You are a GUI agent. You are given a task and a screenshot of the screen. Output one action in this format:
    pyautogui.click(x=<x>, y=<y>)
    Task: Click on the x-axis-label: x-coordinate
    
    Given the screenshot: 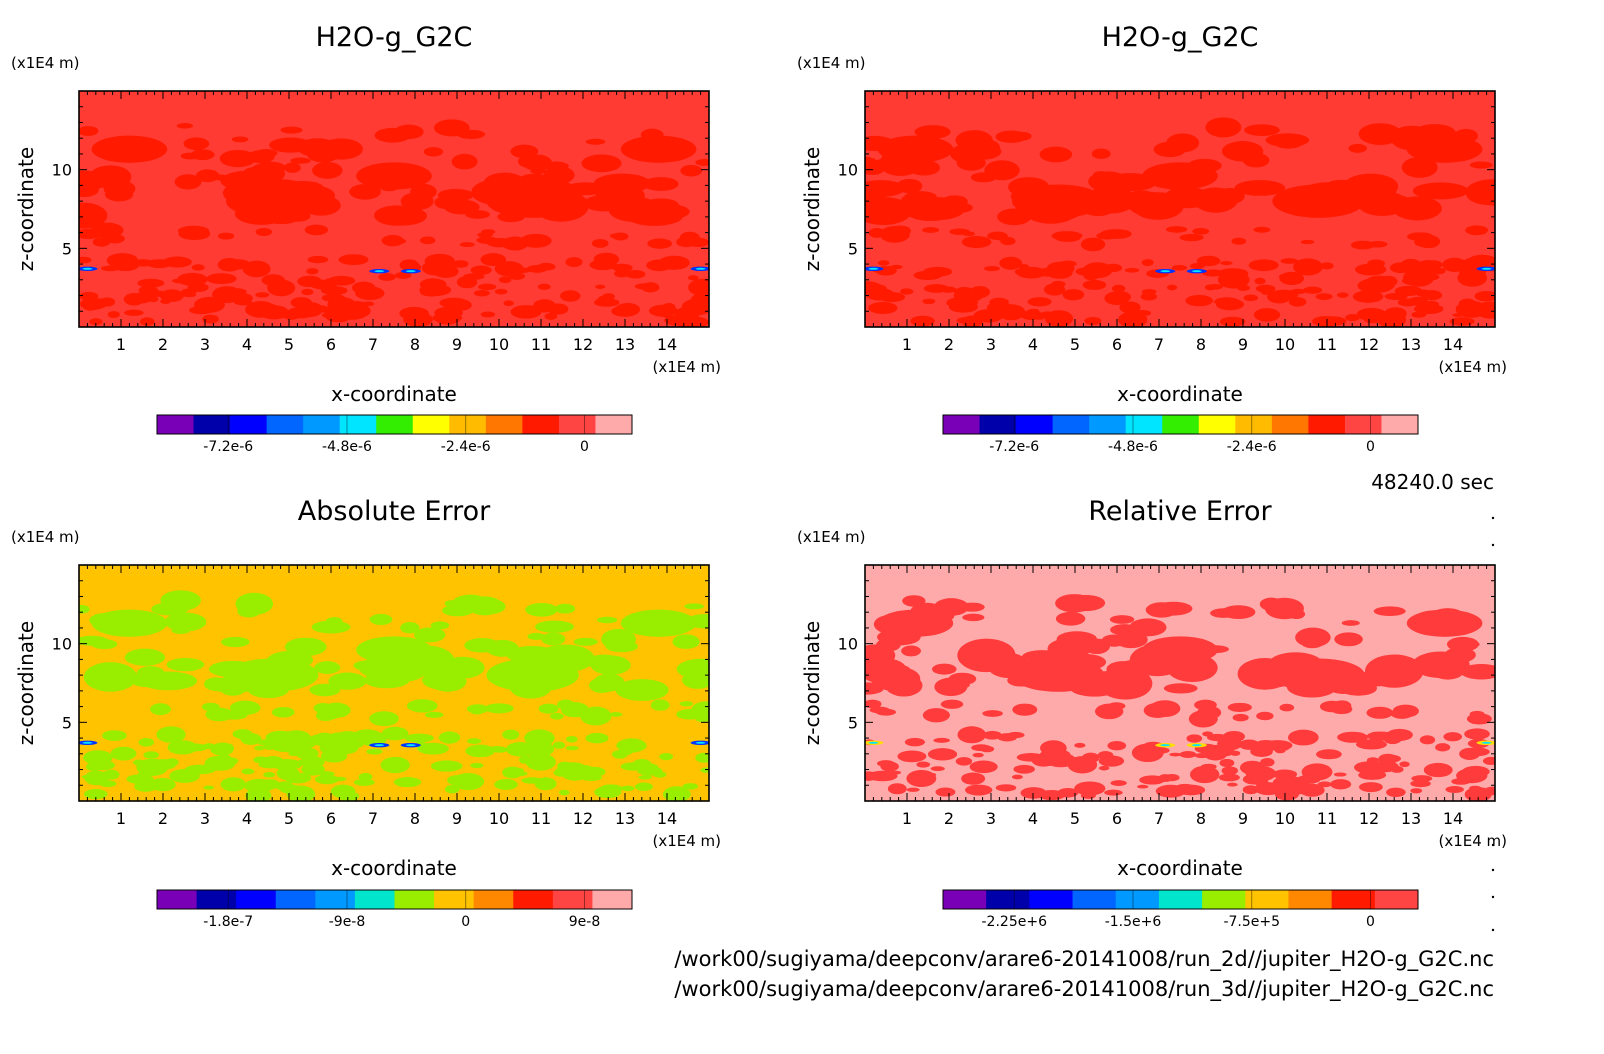 What is the action you would take?
    pyautogui.click(x=1180, y=868)
    